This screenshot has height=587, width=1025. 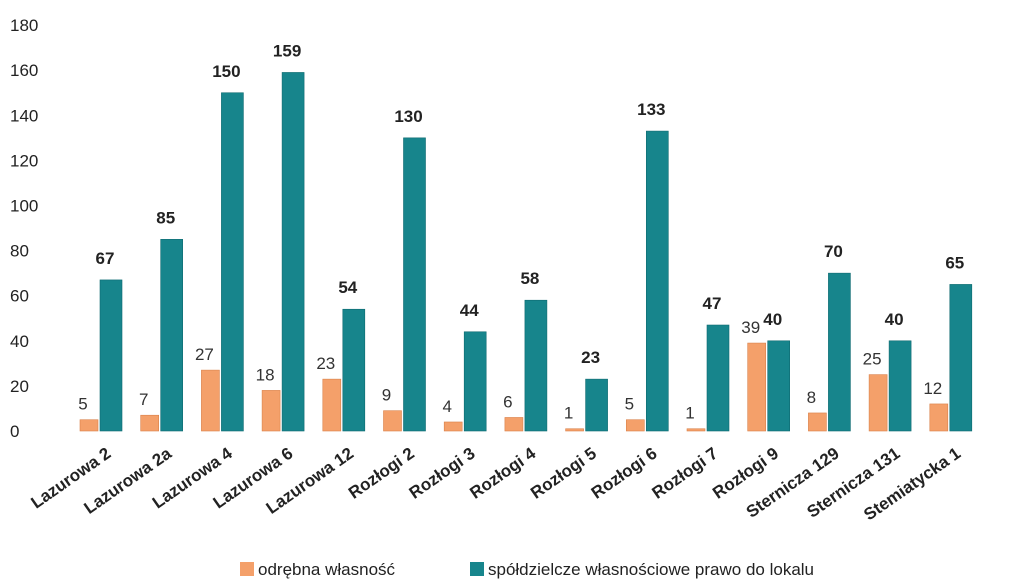 What do you see at coordinates (872, 359) in the screenshot?
I see `data-label-odrebna: 25` at bounding box center [872, 359].